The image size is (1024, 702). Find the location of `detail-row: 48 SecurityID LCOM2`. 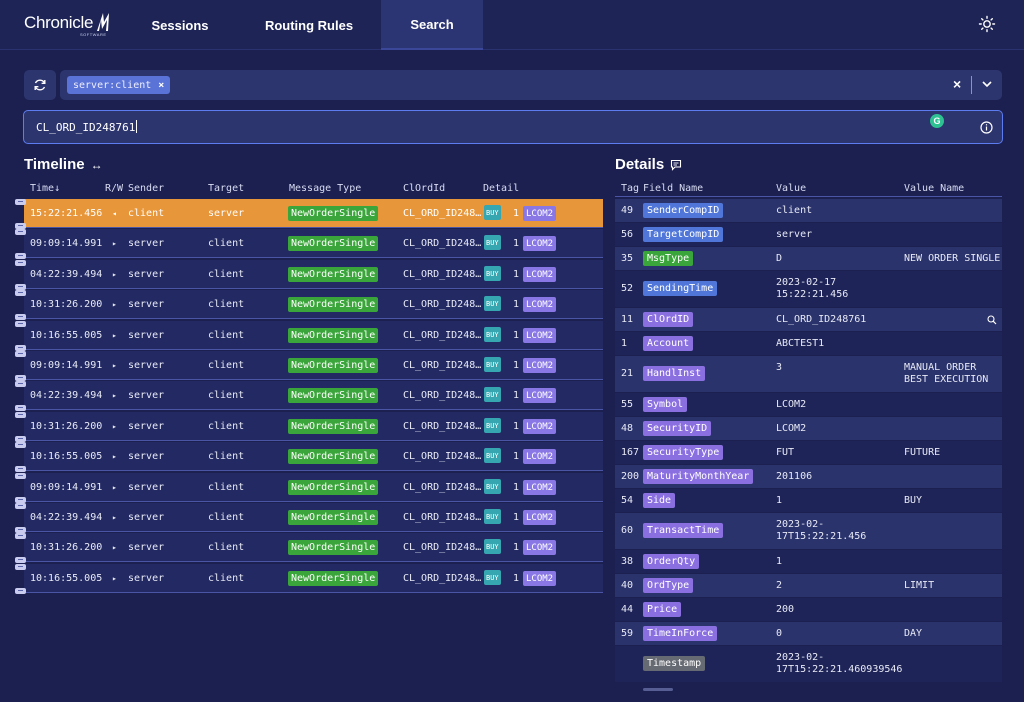

detail-row: 48 SecurityID LCOM2 is located at coordinates (808, 428).